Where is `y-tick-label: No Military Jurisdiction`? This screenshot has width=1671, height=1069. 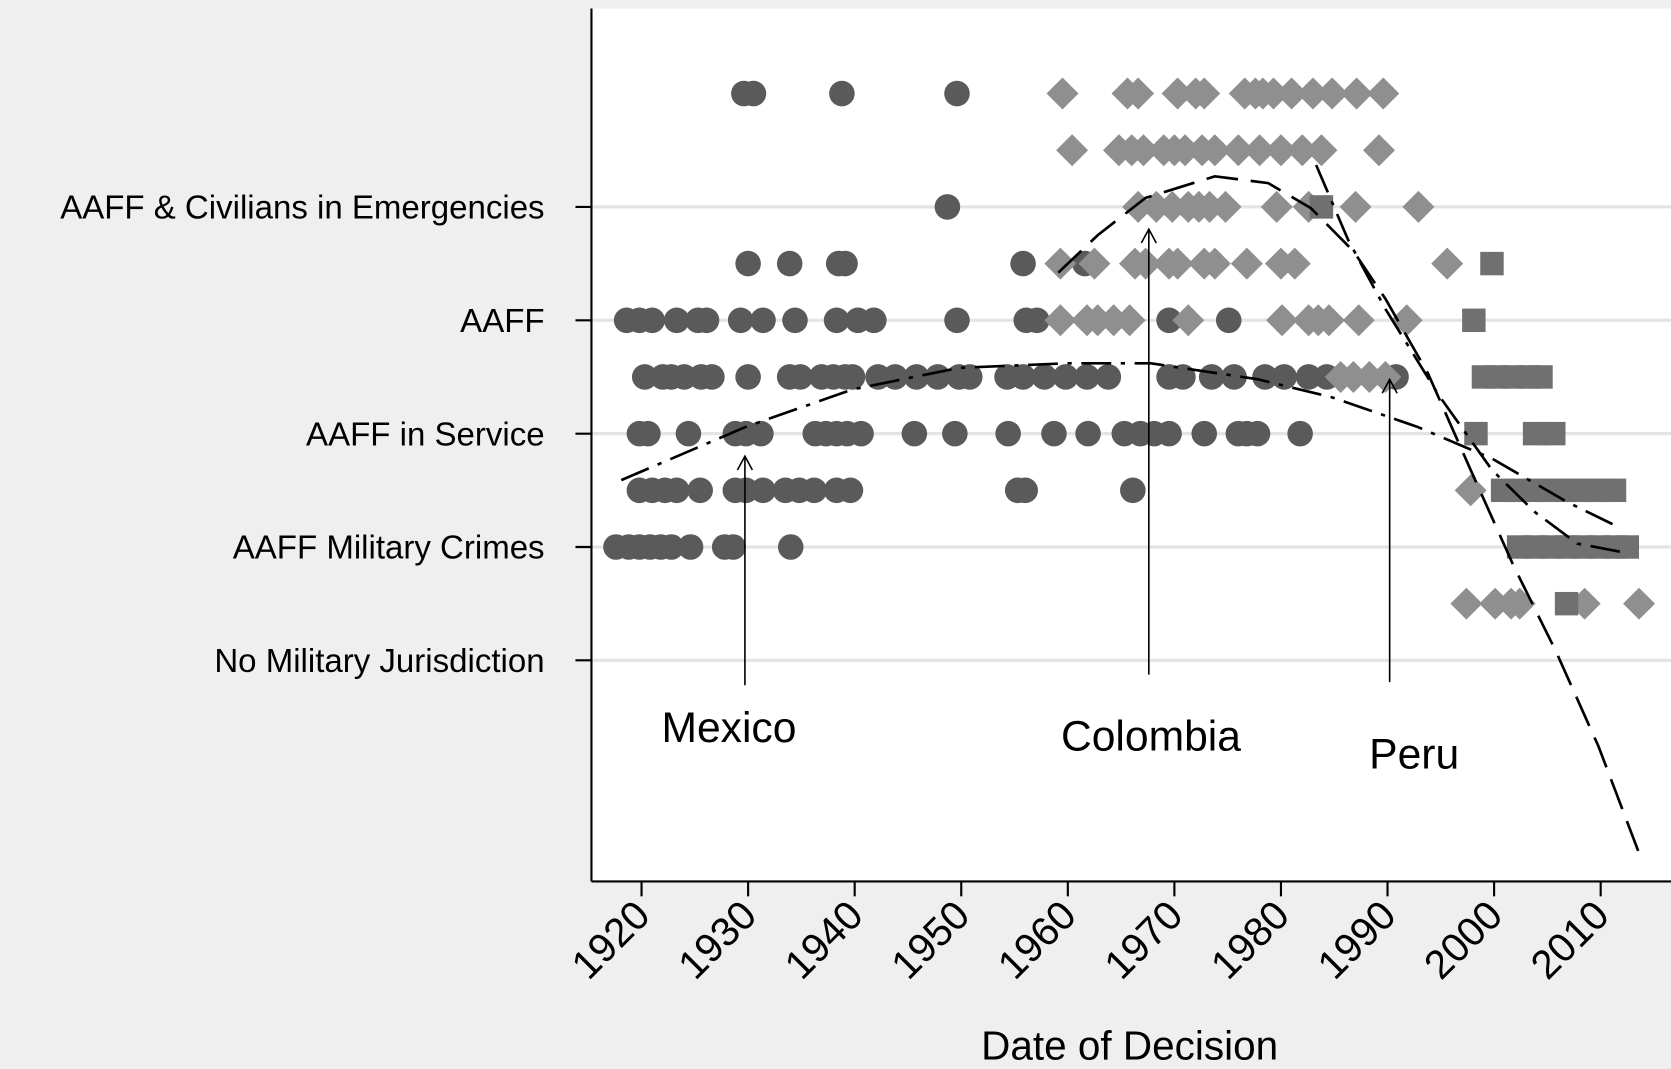 y-tick-label: No Military Jurisdiction is located at coordinates (379, 660).